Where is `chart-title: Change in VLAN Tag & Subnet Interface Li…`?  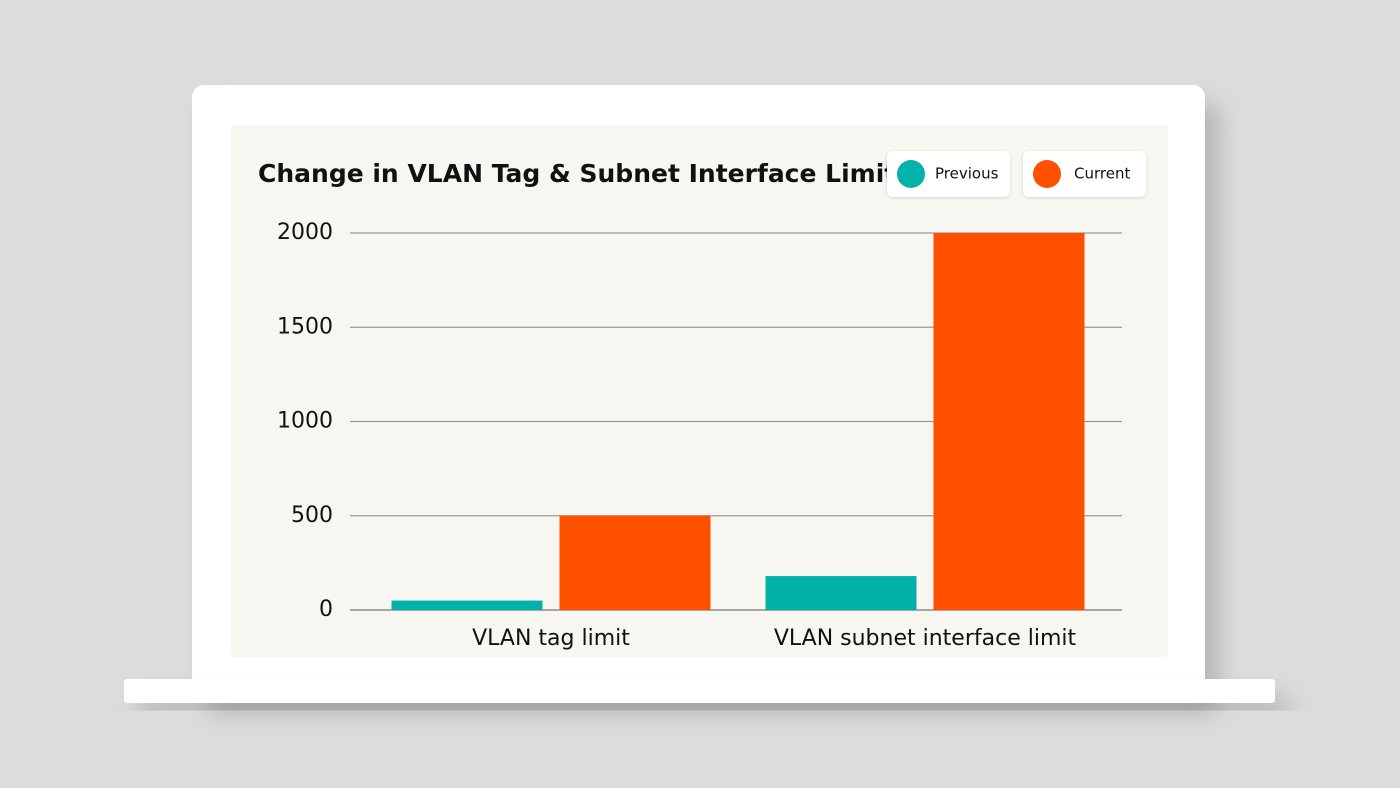 chart-title: Change in VLAN Tag & Subnet Interface Li… is located at coordinates (584, 173).